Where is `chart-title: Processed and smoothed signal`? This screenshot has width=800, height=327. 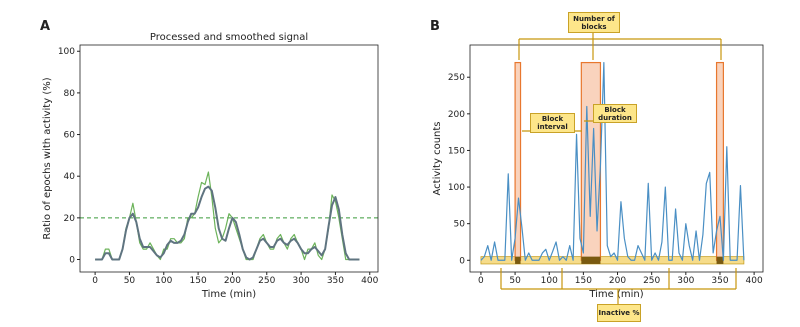 chart-title: Processed and smoothed signal is located at coordinates (229, 37).